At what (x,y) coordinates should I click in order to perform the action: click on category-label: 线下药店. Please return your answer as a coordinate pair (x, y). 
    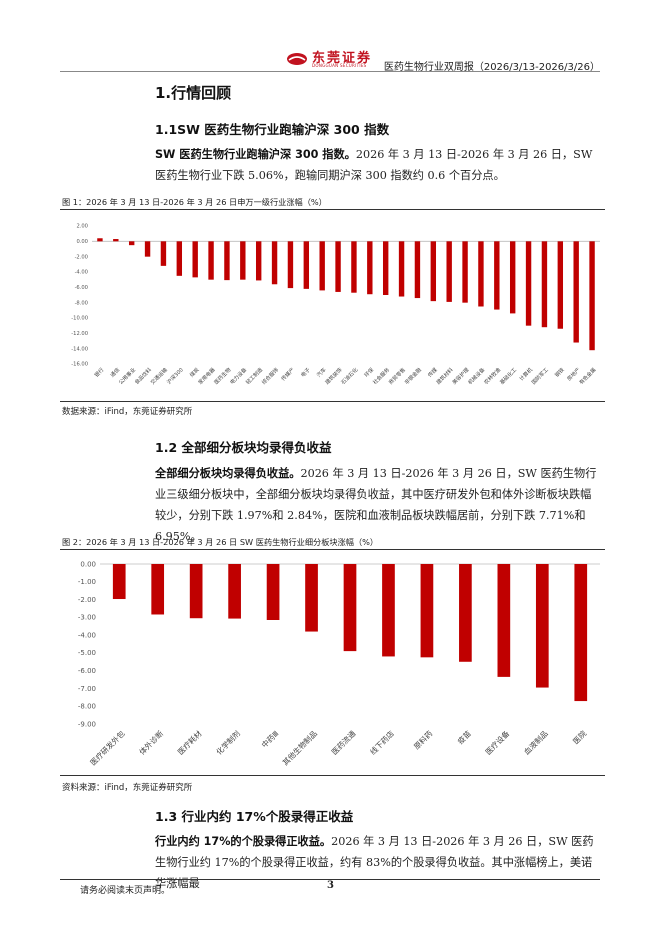
    Looking at the image, I should click on (382, 742).